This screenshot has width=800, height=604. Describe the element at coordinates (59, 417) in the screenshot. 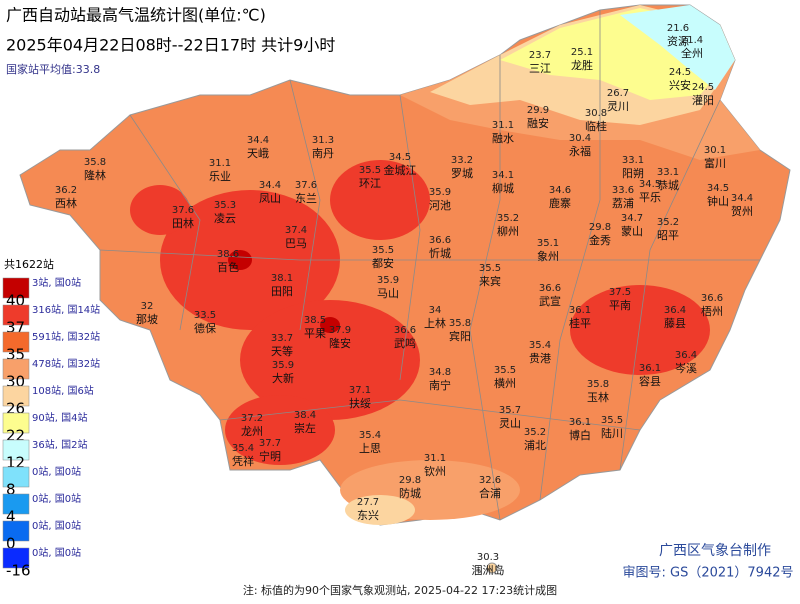

I see `legend-count: 90站, 国4站` at that location.